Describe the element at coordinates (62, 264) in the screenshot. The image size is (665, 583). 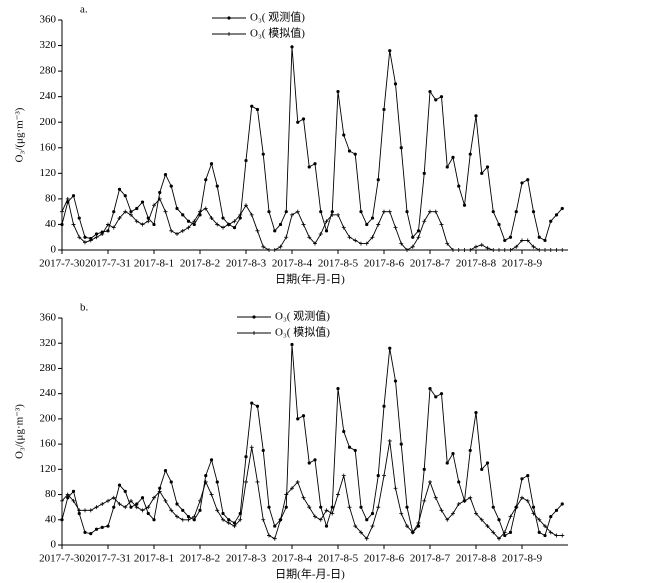
I see `x-tick-label: 2017-7-30` at that location.